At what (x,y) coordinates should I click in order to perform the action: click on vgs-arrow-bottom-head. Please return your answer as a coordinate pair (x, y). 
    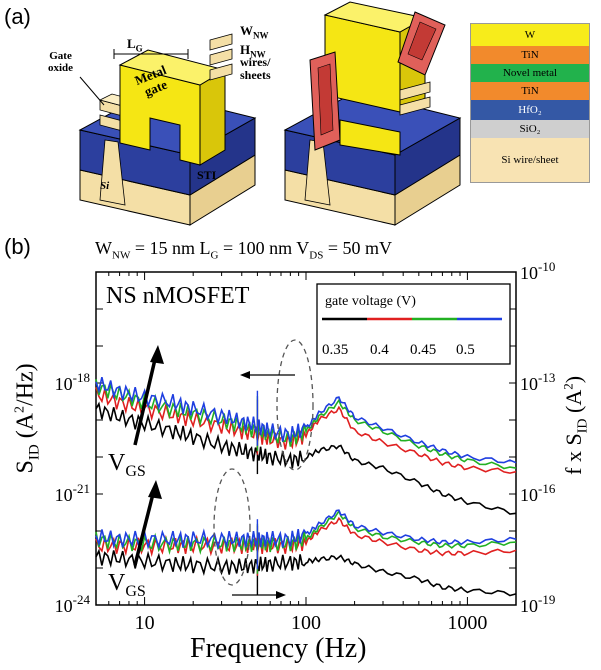
    Looking at the image, I should click on (155, 489).